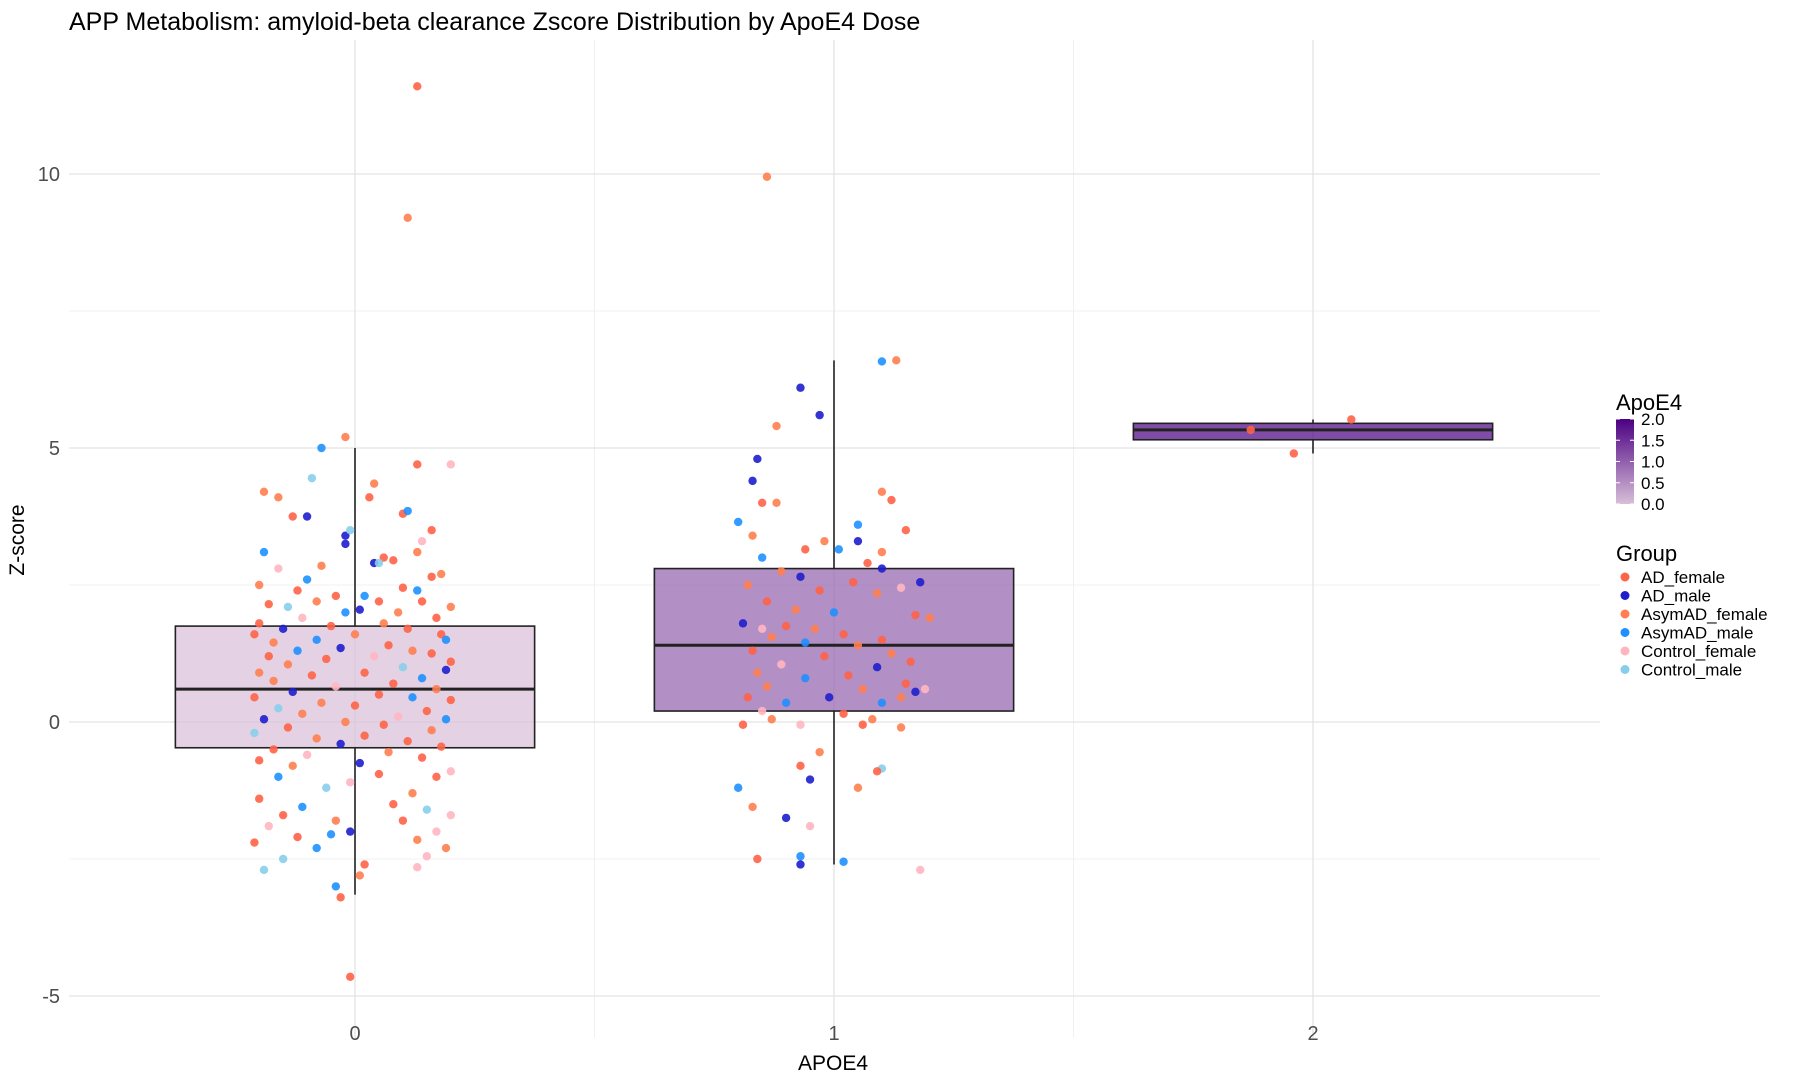 Image resolution: width=1800 pixels, height=1085 pixels. Describe the element at coordinates (51, 997) in the screenshot. I see `y-tick-label: -5` at that location.